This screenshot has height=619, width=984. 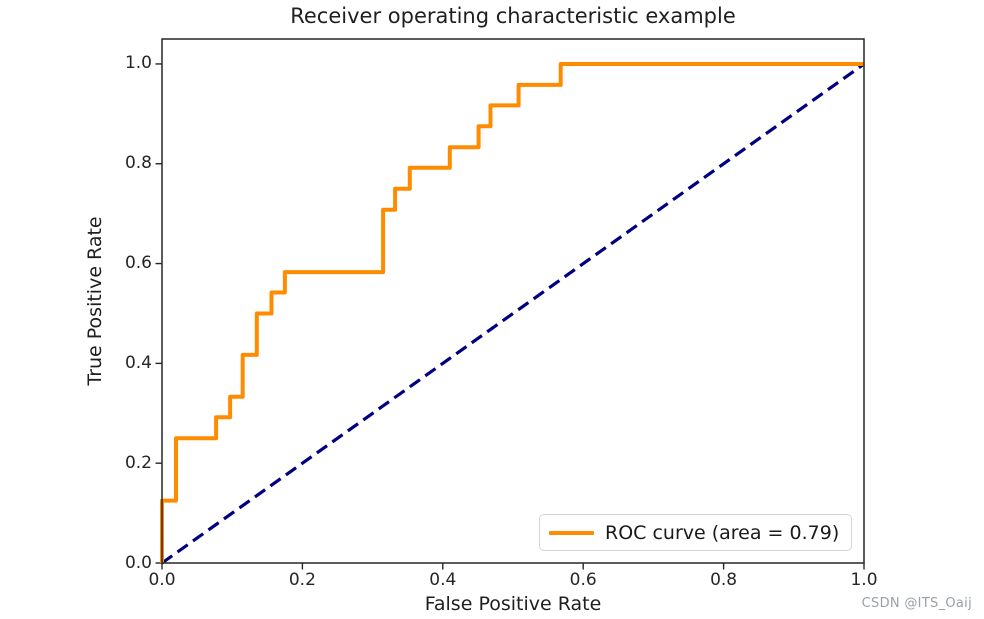 I want to click on legend-label: ROC curve (area = 0.79), so click(x=722, y=532).